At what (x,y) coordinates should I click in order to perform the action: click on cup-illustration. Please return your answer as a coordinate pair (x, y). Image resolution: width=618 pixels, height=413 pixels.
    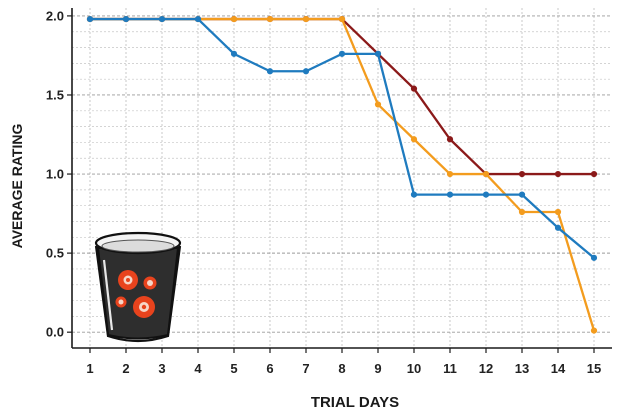
    Looking at the image, I should click on (138, 287).